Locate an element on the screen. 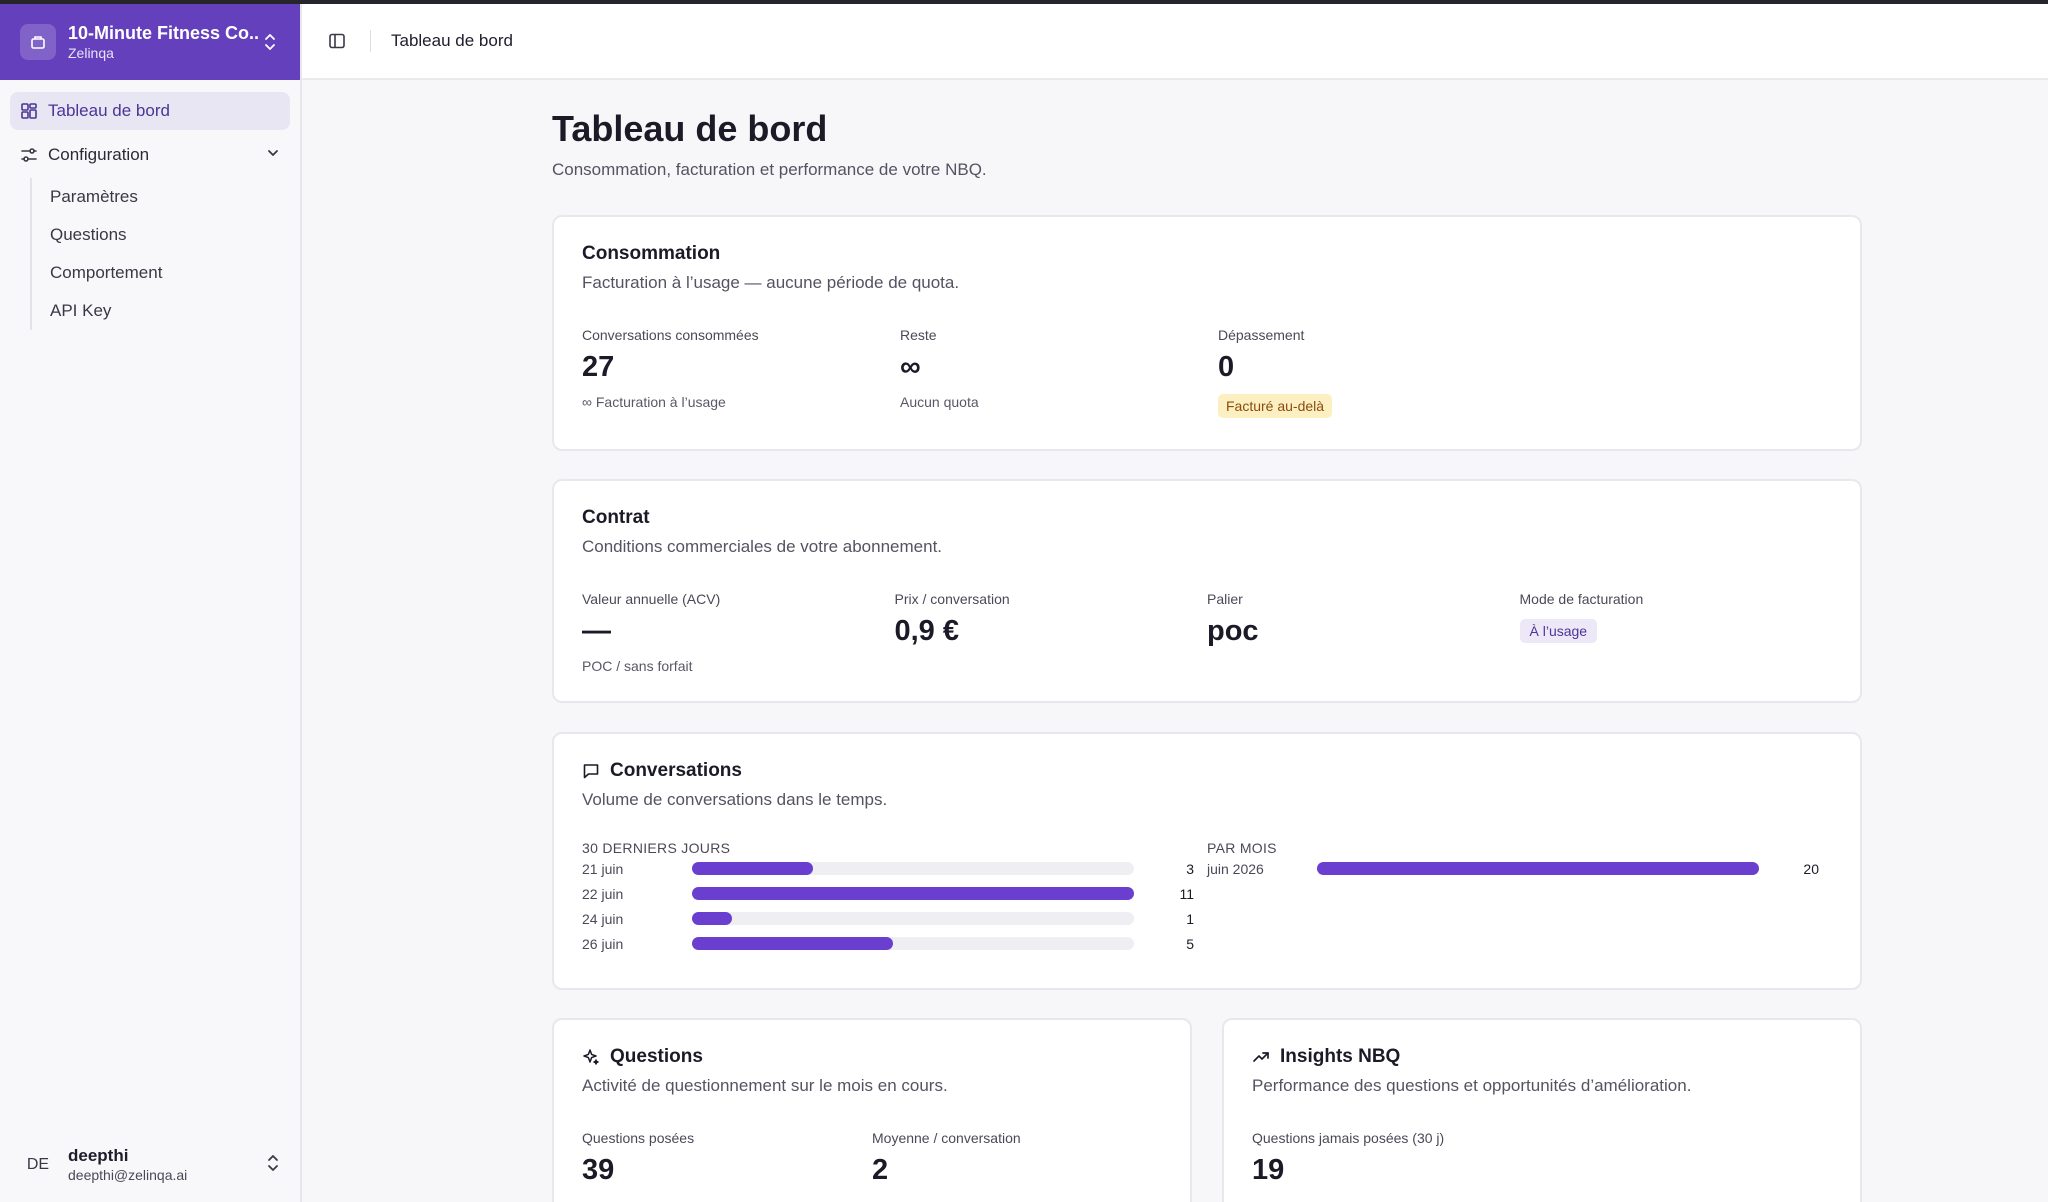 Image resolution: width=2048 pixels, height=1202 pixels. stat-value: 27 is located at coordinates (598, 367).